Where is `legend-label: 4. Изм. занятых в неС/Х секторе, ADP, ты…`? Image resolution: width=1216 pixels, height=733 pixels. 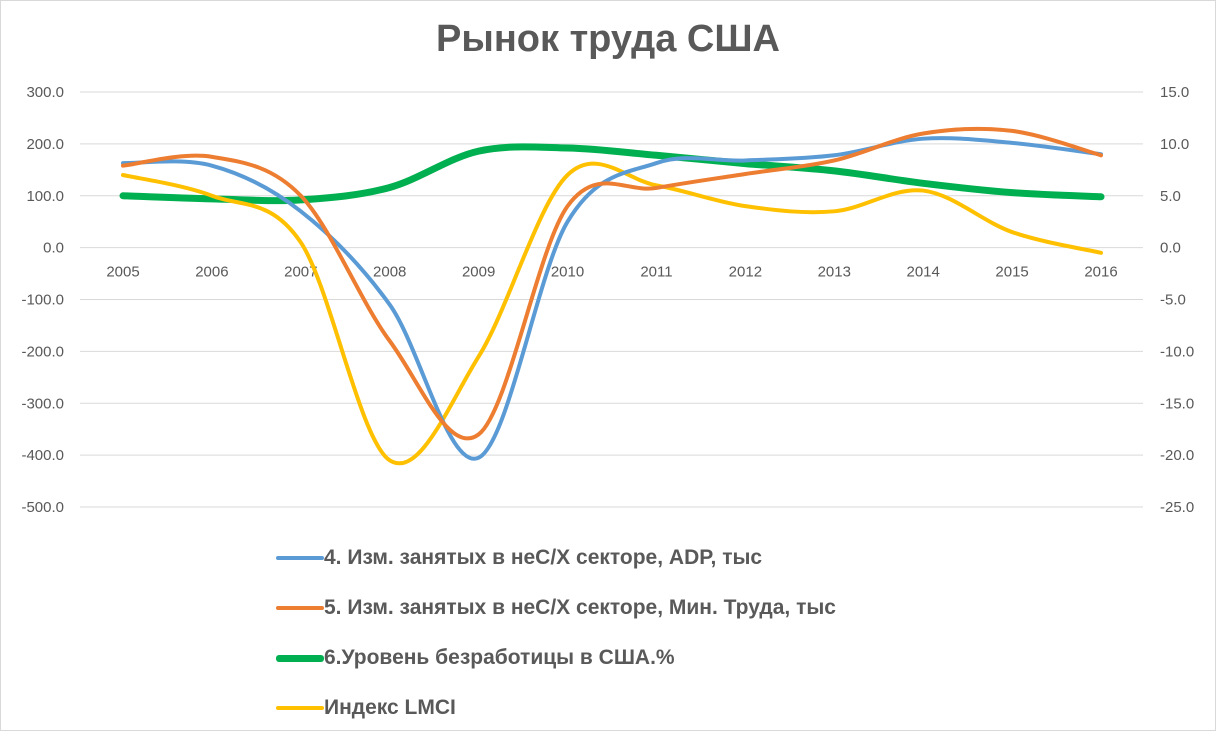
legend-label: 4. Изм. занятых в неС/Х секторе, ADP, ты… is located at coordinates (543, 557).